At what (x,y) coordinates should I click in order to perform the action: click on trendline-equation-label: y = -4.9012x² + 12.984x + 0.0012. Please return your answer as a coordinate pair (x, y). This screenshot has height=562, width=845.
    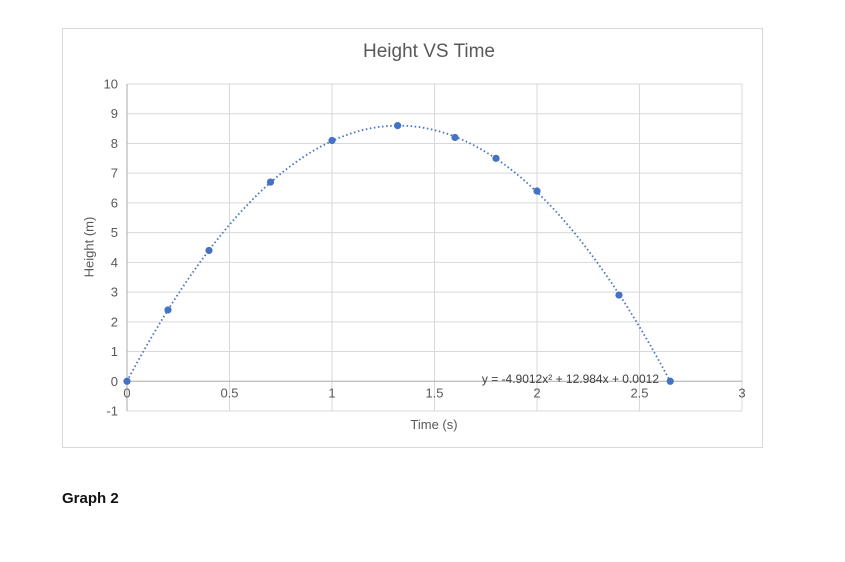
    Looking at the image, I should click on (570, 379).